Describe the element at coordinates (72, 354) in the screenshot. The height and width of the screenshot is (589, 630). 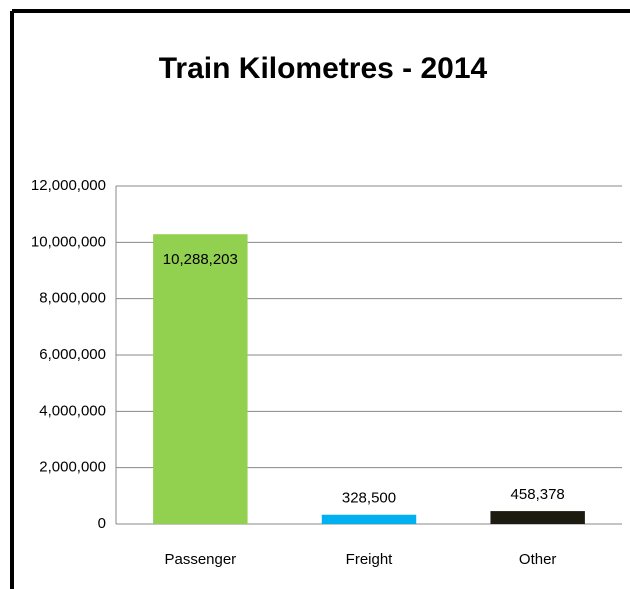
I see `y-tick-label: 6,000,000` at that location.